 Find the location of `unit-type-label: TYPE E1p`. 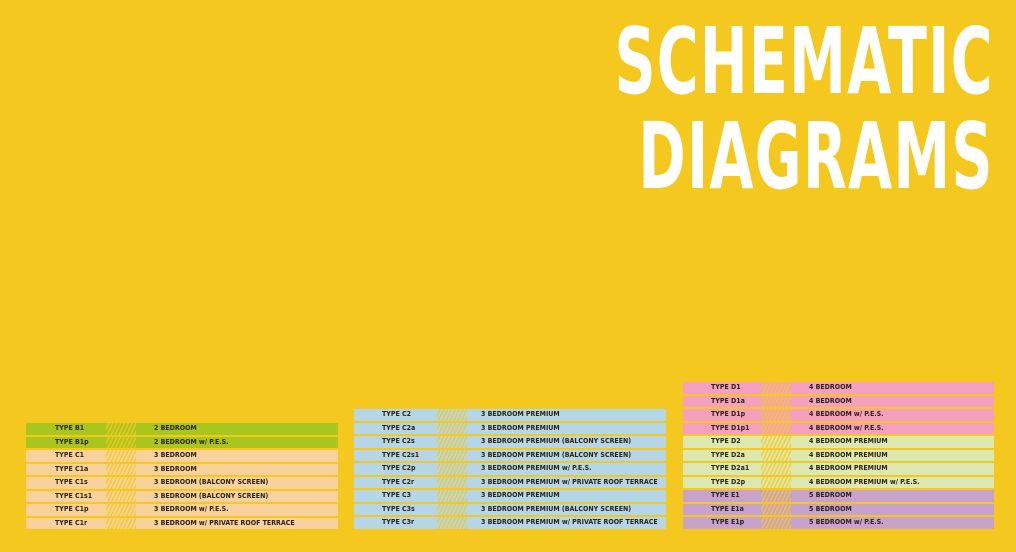

unit-type-label: TYPE E1p is located at coordinates (728, 522).